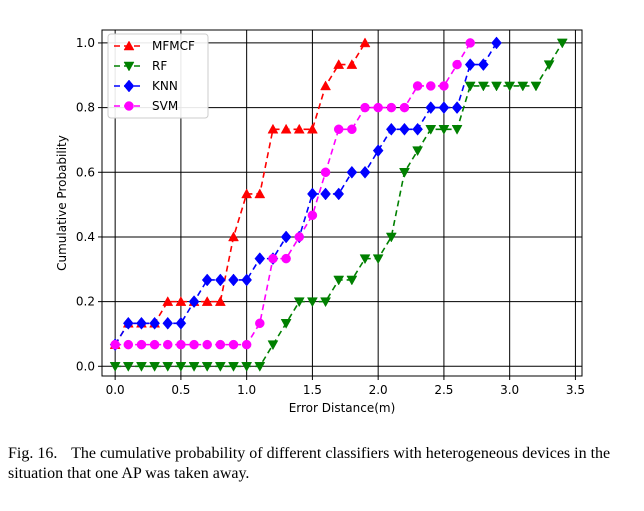 This screenshot has width=644, height=511. Describe the element at coordinates (115, 390) in the screenshot. I see `x-tick-label: 0.0` at that location.